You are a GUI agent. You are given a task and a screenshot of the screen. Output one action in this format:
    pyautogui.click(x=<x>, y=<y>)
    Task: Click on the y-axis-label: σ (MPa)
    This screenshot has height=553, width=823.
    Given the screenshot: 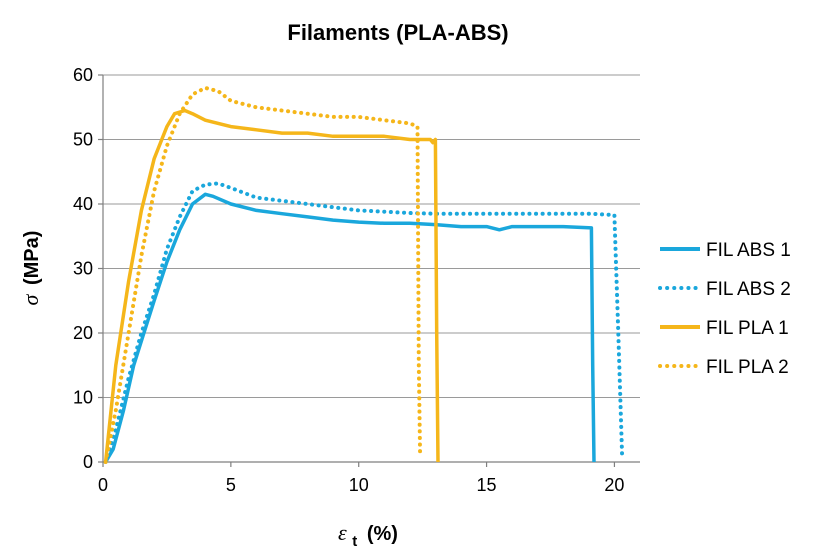 What is the action you would take?
    pyautogui.click(x=30, y=268)
    